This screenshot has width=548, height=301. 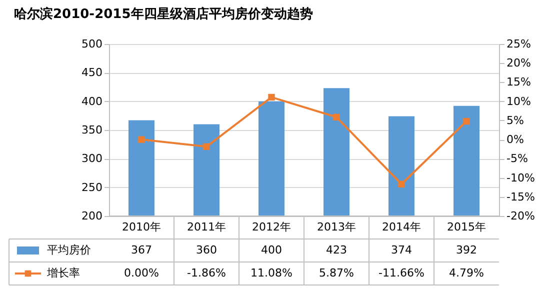 I want to click on y-tick-label: 400, so click(x=92, y=101).